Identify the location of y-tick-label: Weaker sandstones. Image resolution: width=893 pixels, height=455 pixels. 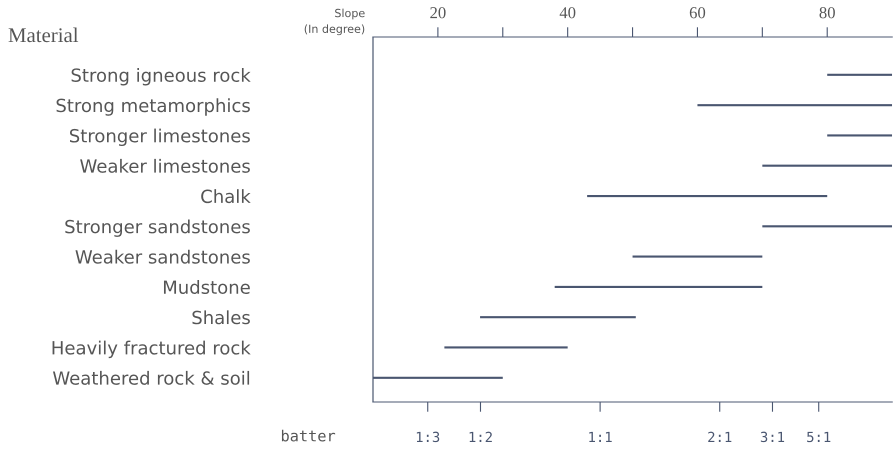
(162, 257).